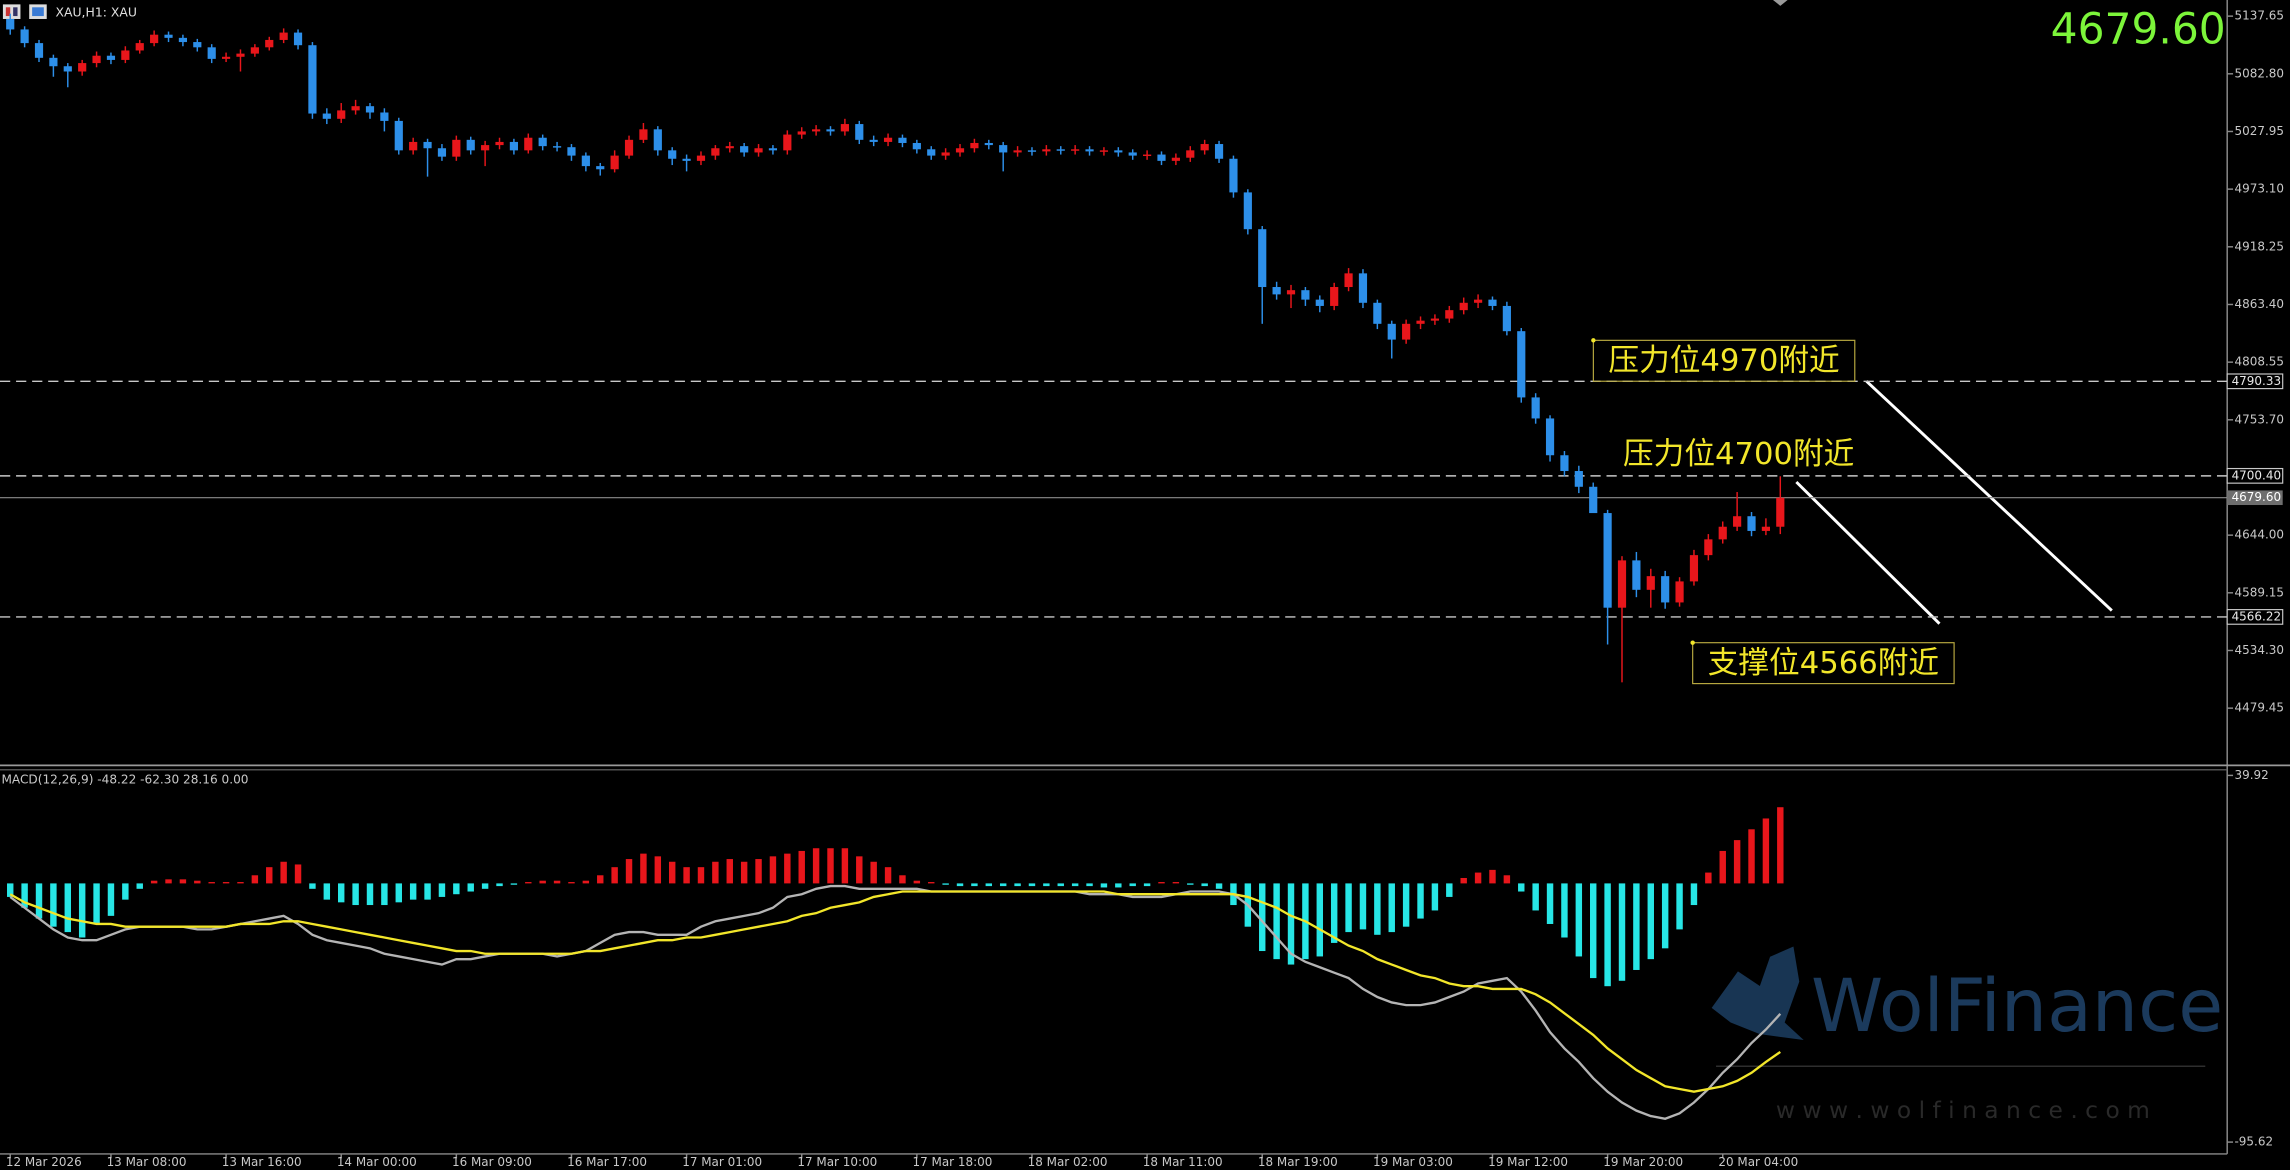  Describe the element at coordinates (24, 11) in the screenshot. I see `symbol-icon` at that location.